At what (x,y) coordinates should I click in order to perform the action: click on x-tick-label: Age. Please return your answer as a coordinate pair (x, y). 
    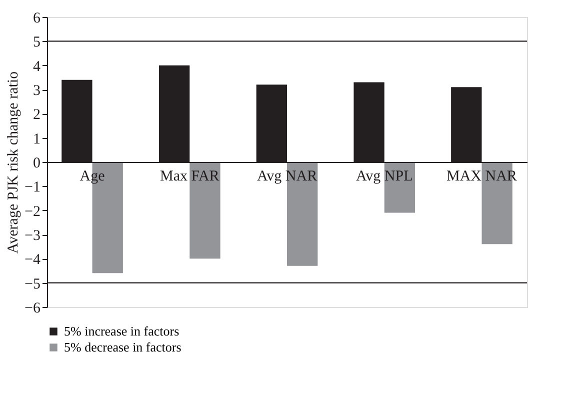
    Looking at the image, I should click on (93, 176).